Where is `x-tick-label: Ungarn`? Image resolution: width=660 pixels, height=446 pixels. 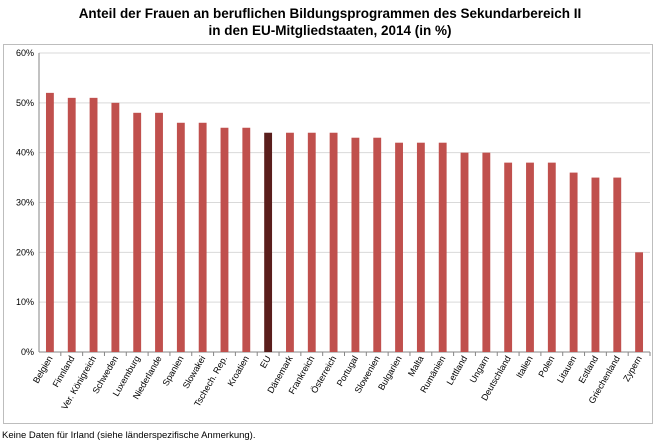 x-tick-label: Ungarn is located at coordinates (479, 369).